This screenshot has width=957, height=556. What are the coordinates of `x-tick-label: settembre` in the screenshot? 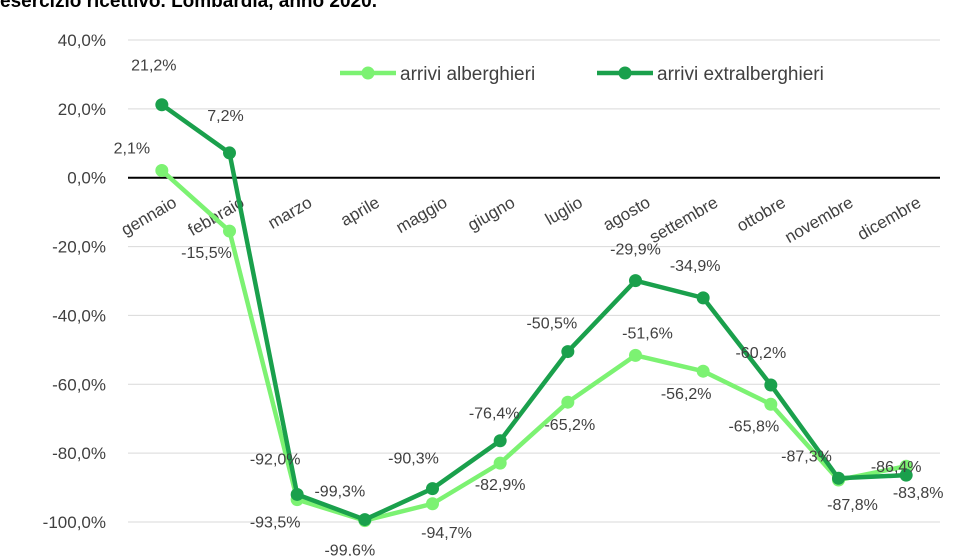 It's located at (683, 220).